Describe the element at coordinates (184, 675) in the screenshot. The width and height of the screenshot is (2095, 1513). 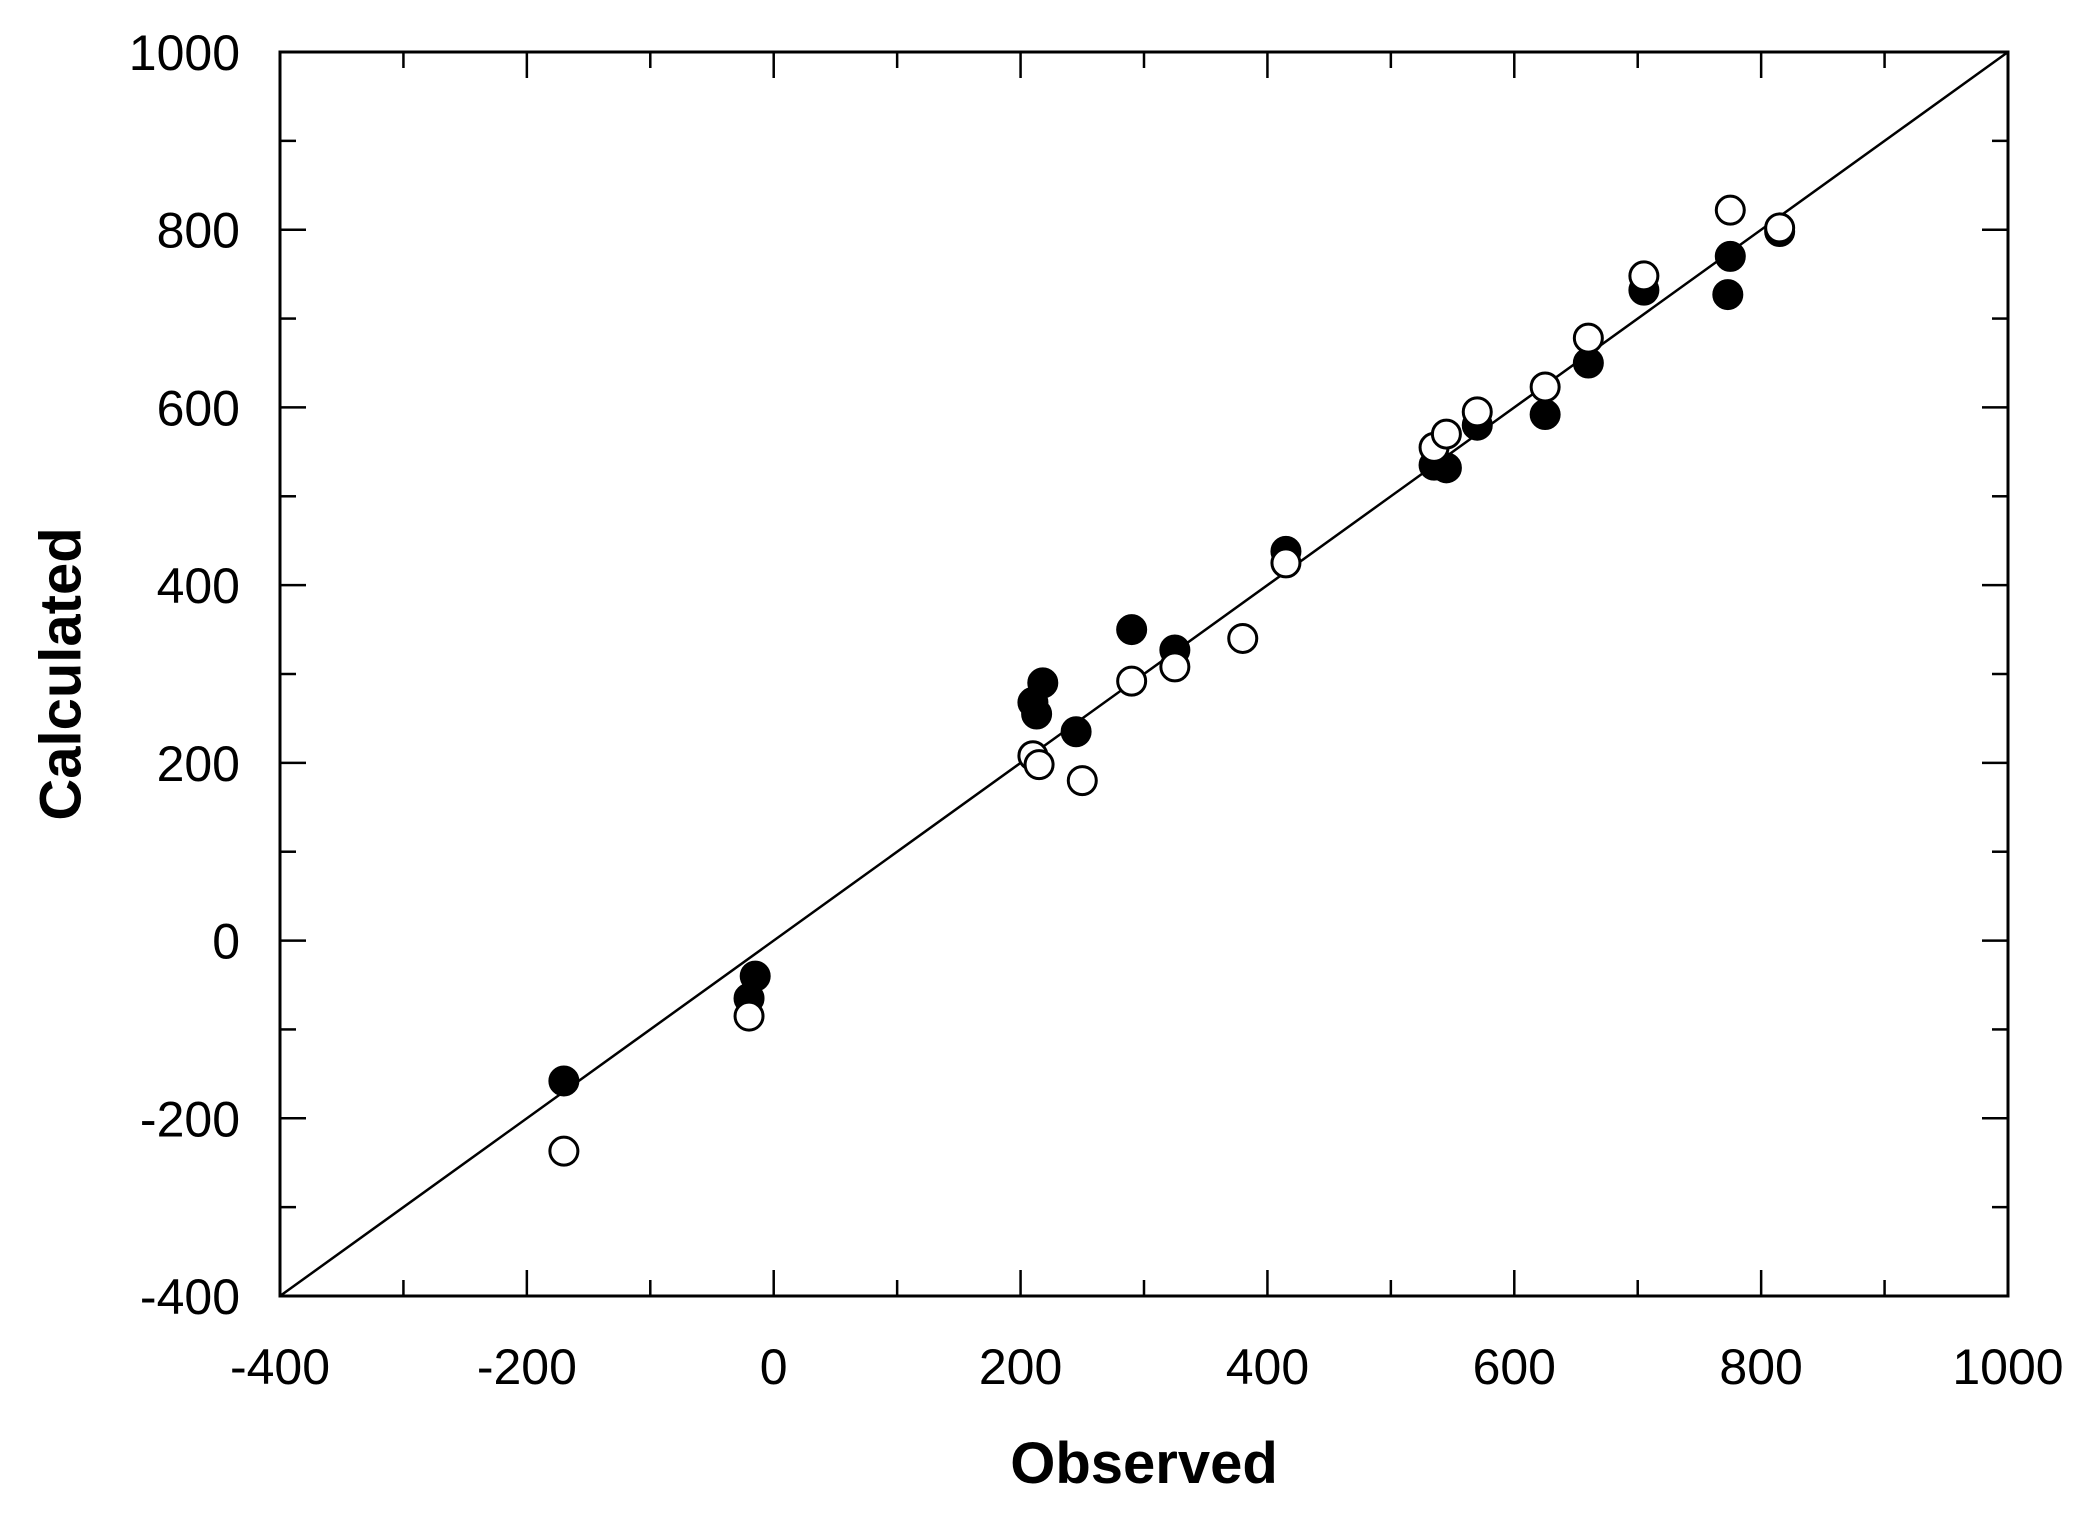
I see `y-tick-labels: -400 -200 0 200 400 600 800 1000` at that location.